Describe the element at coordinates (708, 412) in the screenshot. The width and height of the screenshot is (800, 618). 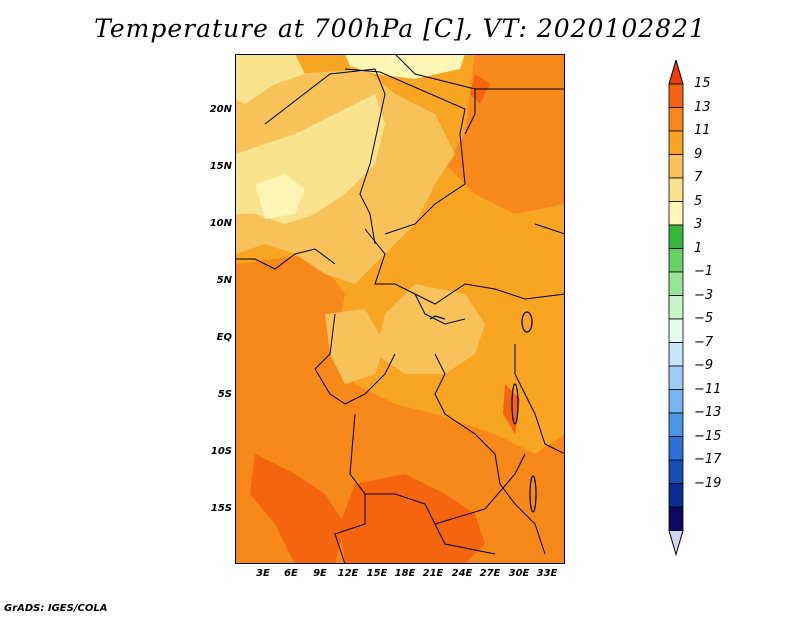
I see `colorbar-label: −13` at that location.